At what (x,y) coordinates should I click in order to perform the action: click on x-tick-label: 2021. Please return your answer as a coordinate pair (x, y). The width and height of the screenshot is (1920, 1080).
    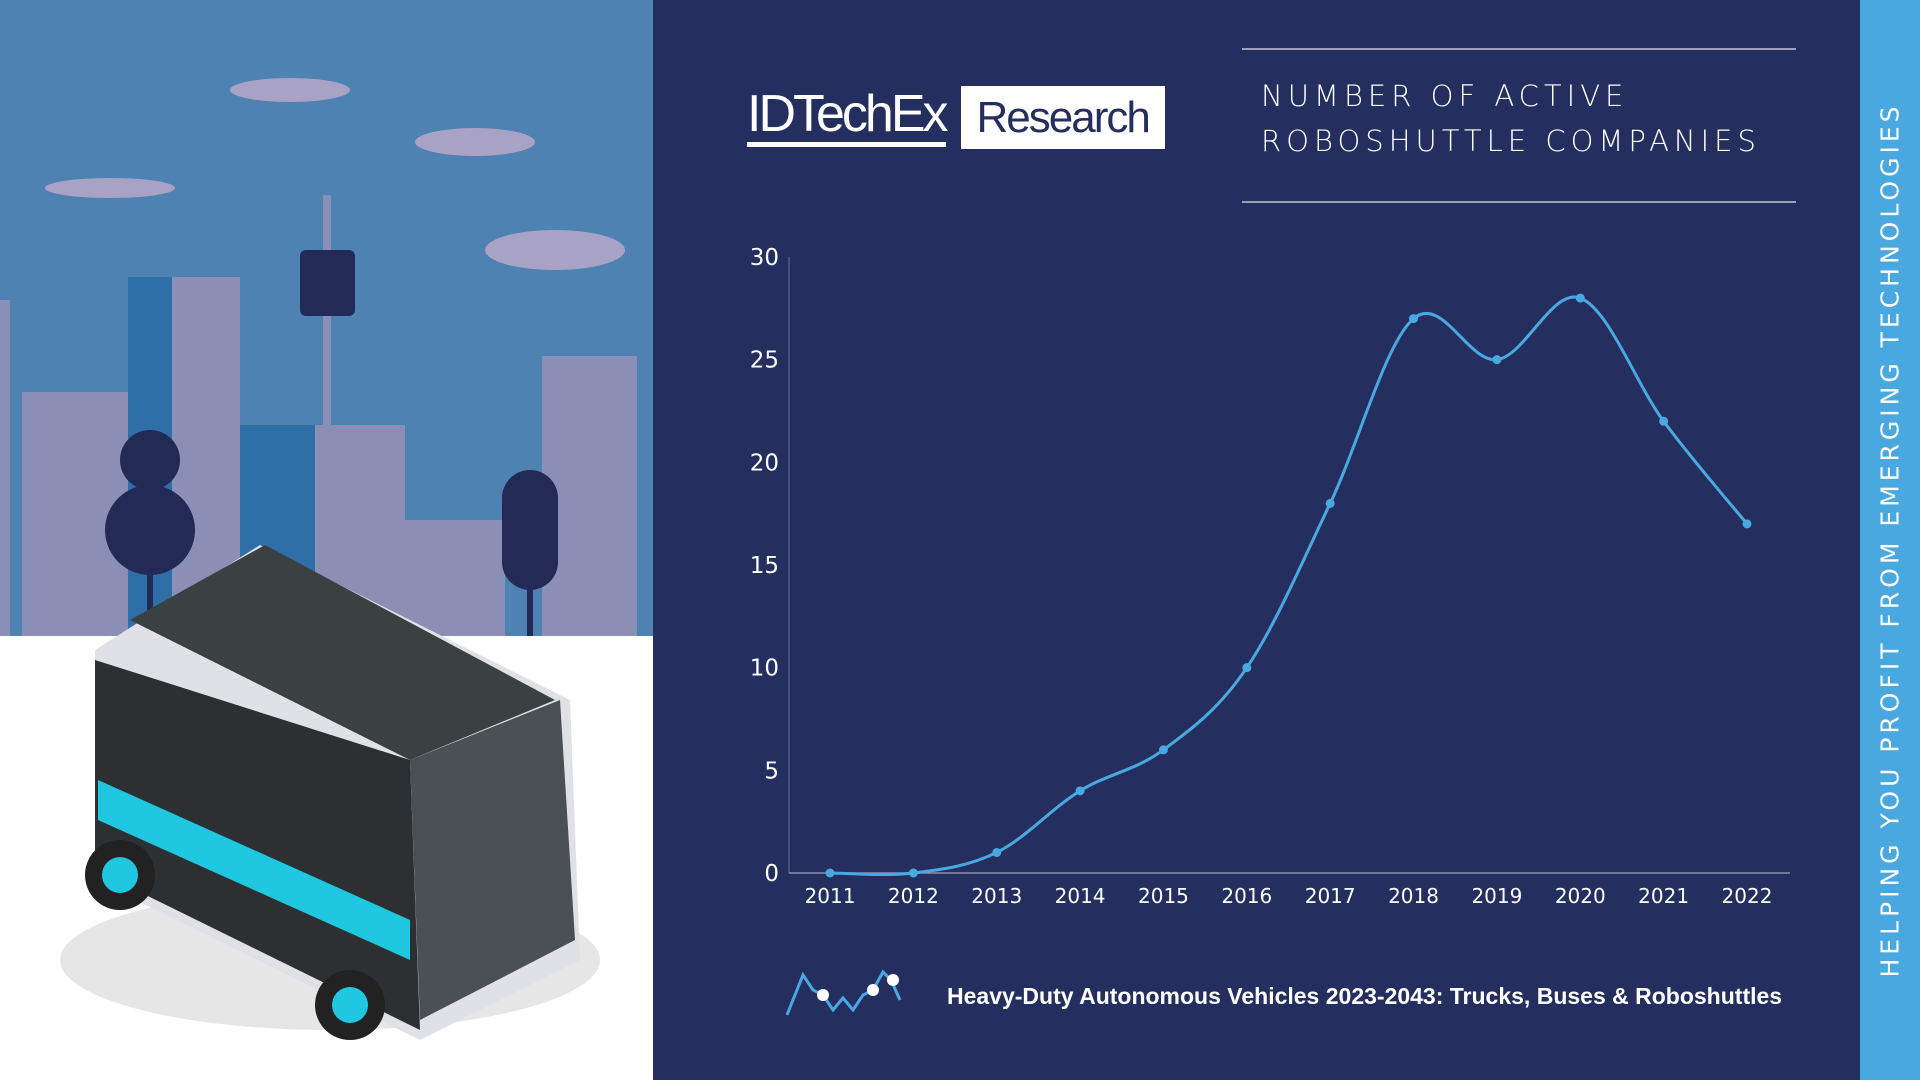
    Looking at the image, I should click on (1663, 896).